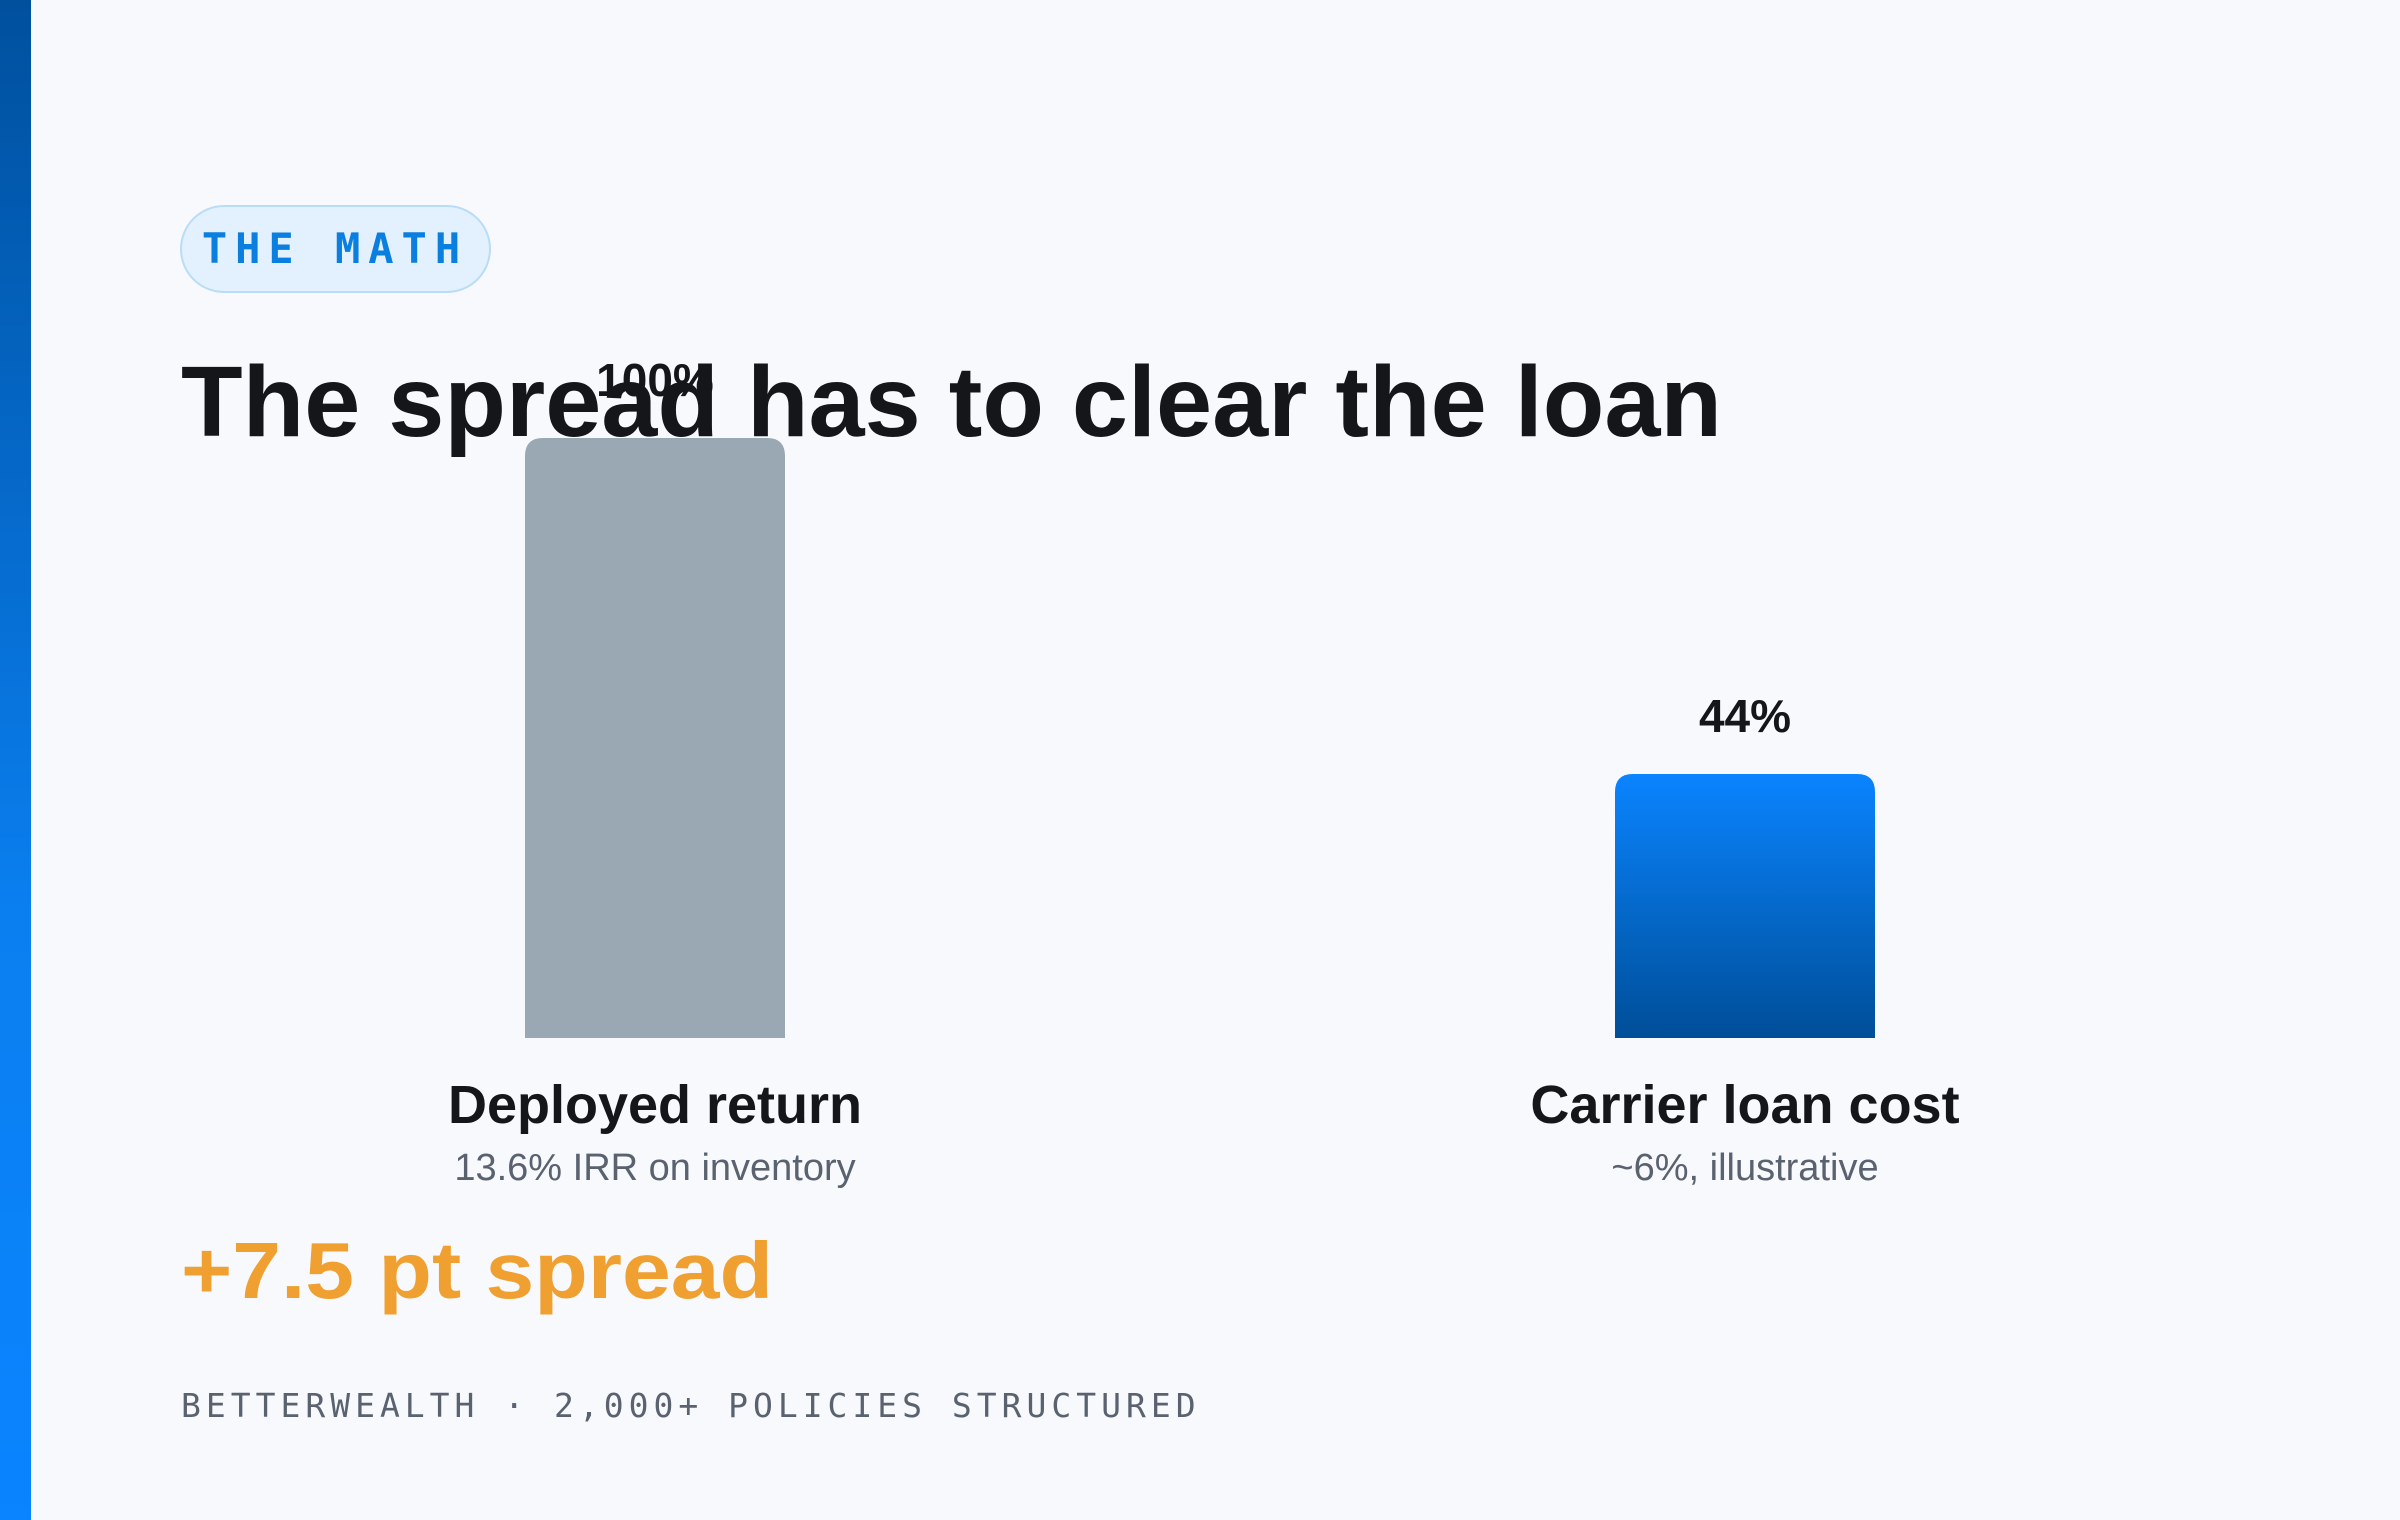 Image resolution: width=2400 pixels, height=1520 pixels. I want to click on callout: +7.5 pt spread, so click(477, 1270).